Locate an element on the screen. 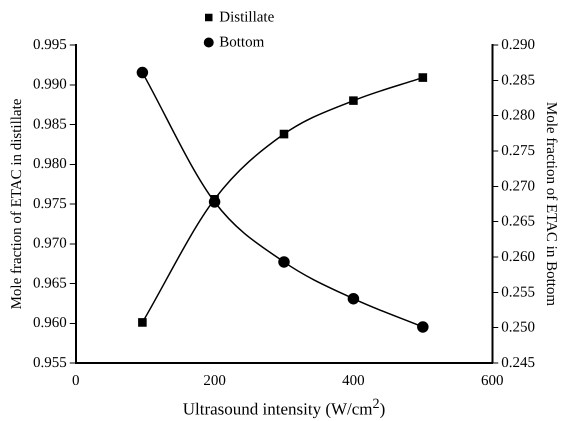 This screenshot has width=568, height=421. y-axis-title: Mole fraction of ETAC in distillate is located at coordinates (16, 204).